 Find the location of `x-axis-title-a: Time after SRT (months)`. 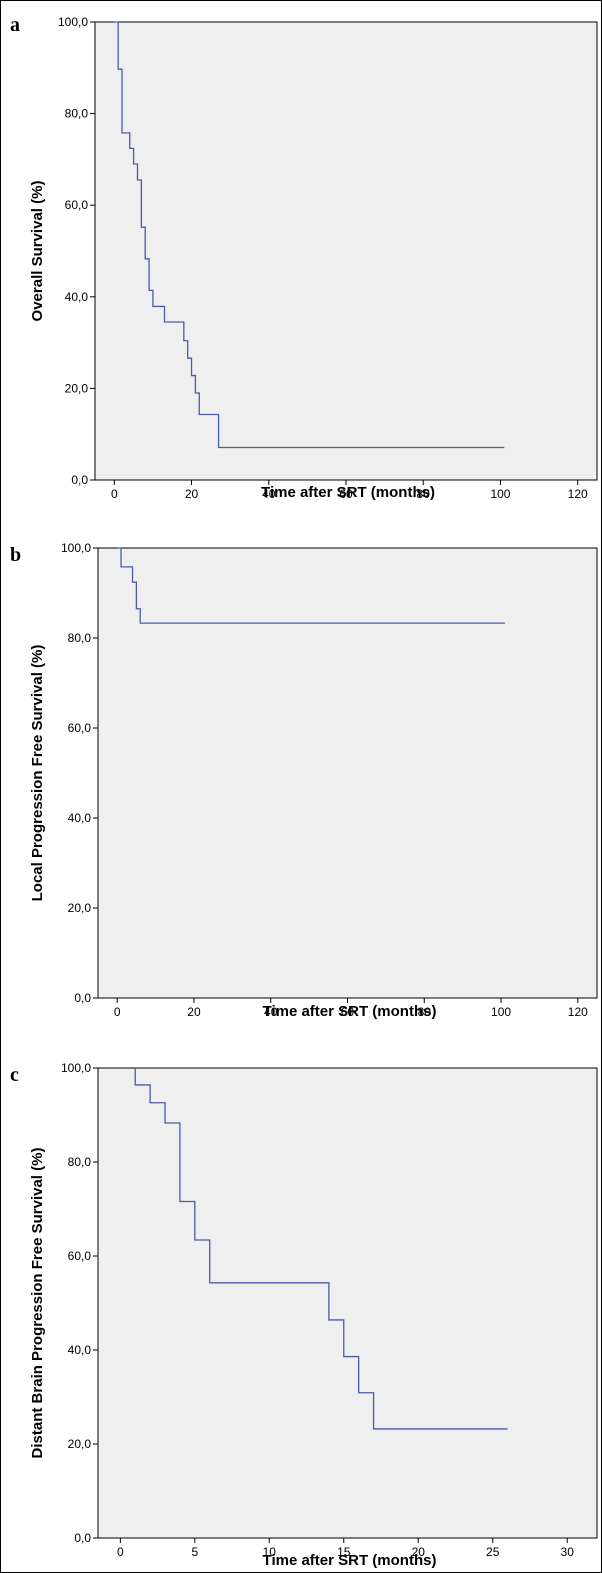

x-axis-title-a: Time after SRT (months) is located at coordinates (348, 492).